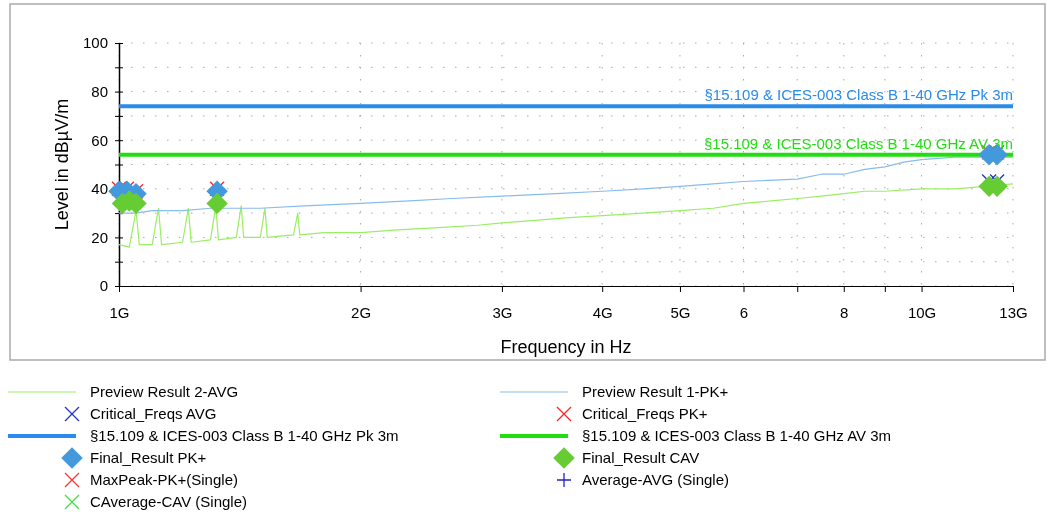  Describe the element at coordinates (148, 457) in the screenshot. I see `legend-label: Final_Result PK+` at that location.